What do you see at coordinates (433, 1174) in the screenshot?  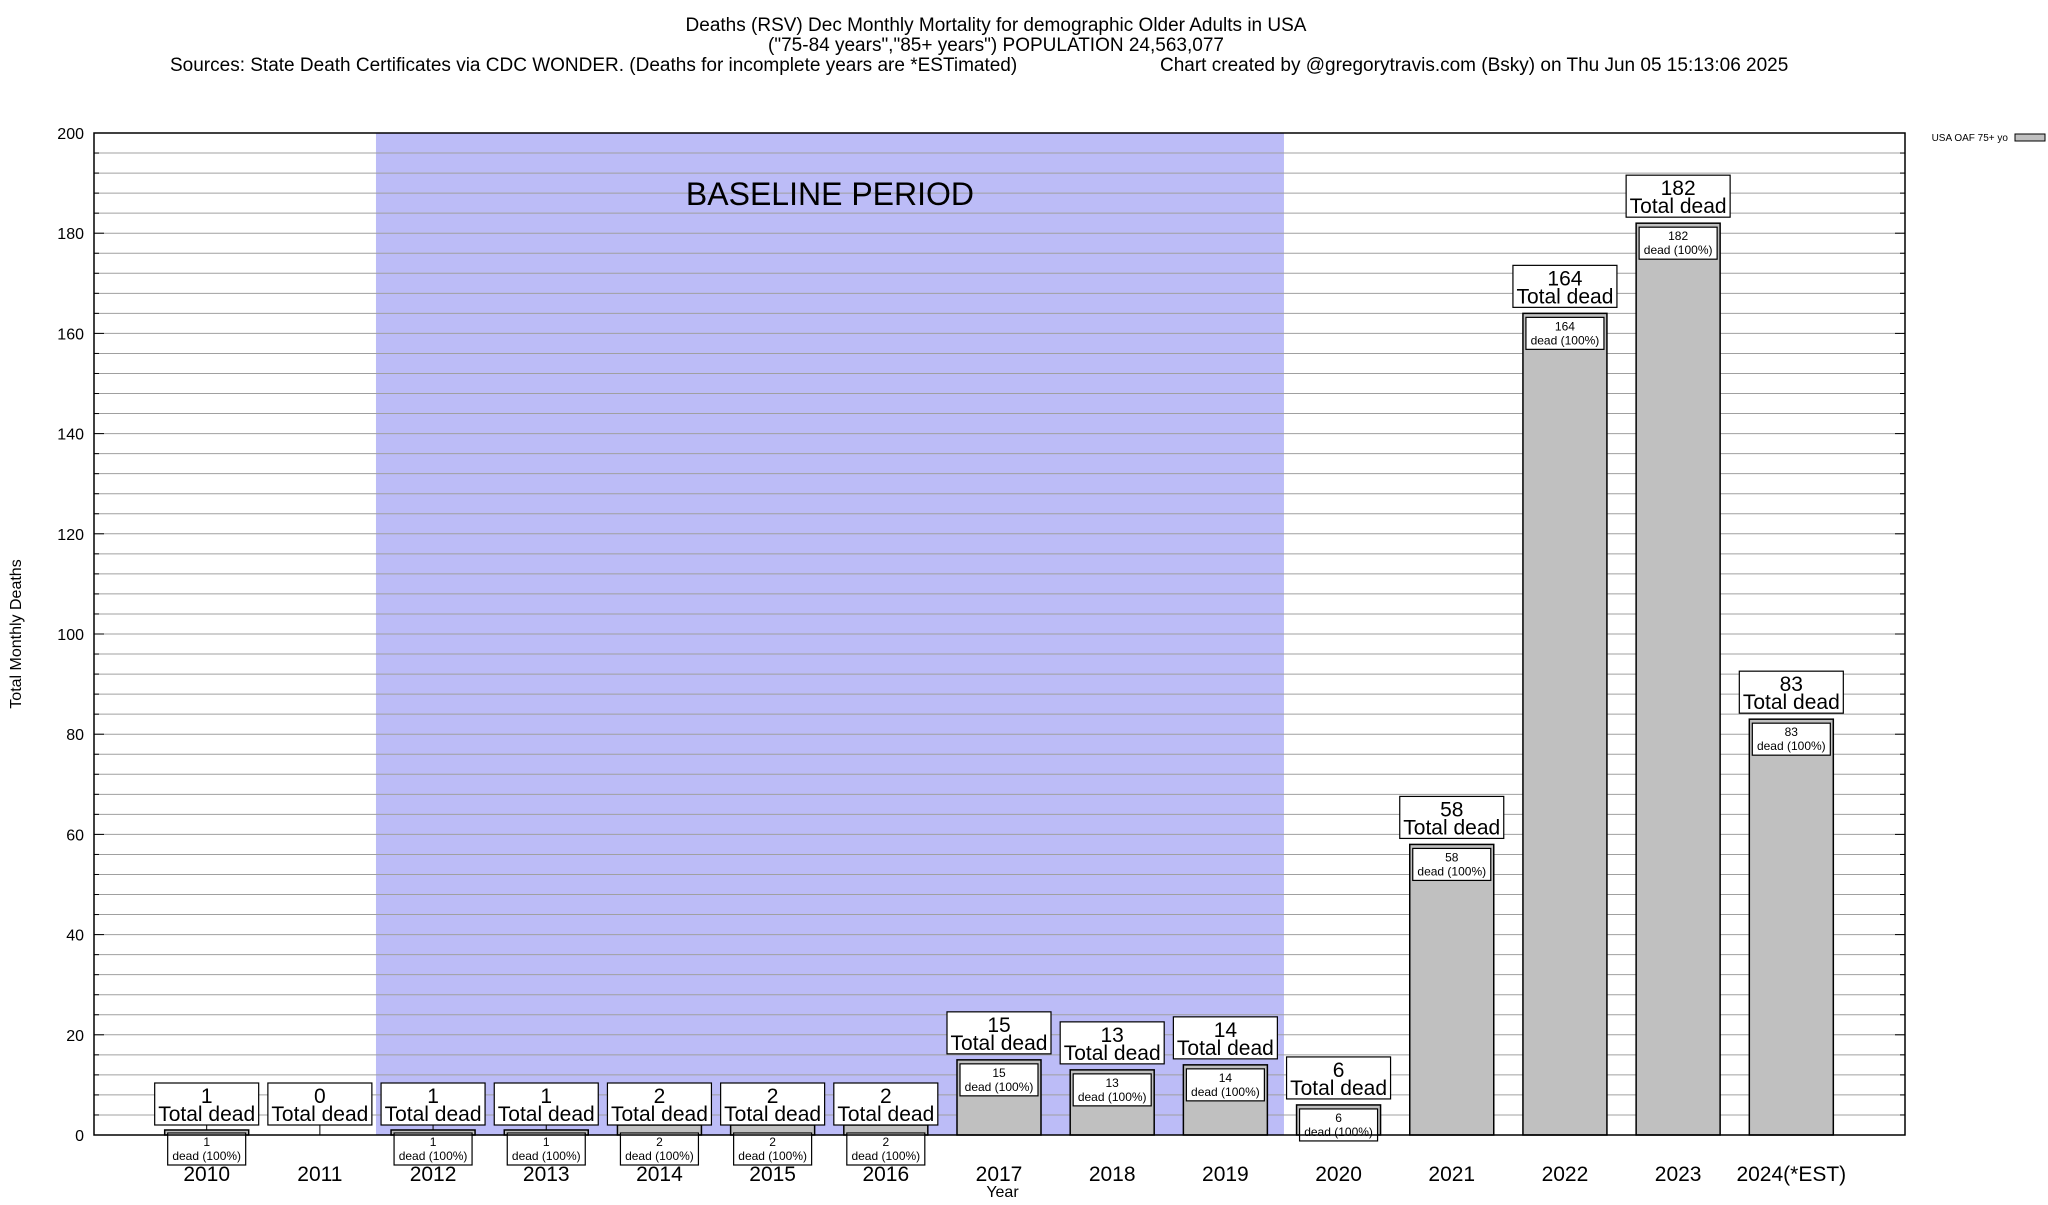 I see `x-tick-label: 2012` at bounding box center [433, 1174].